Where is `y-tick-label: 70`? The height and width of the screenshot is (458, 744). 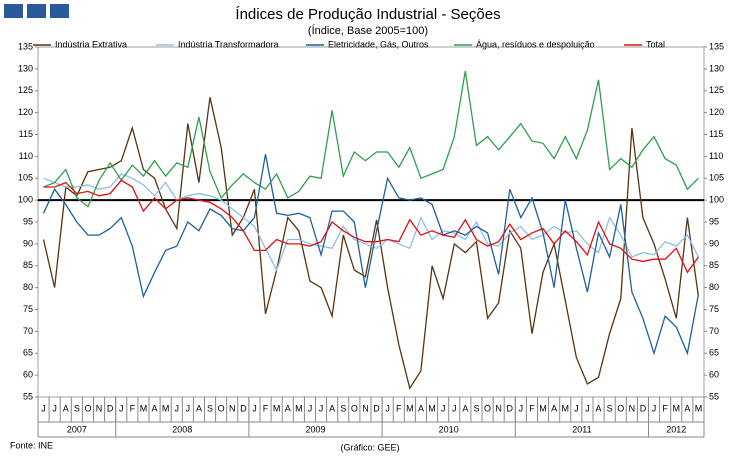 y-tick-label: 70 is located at coordinates (28, 331).